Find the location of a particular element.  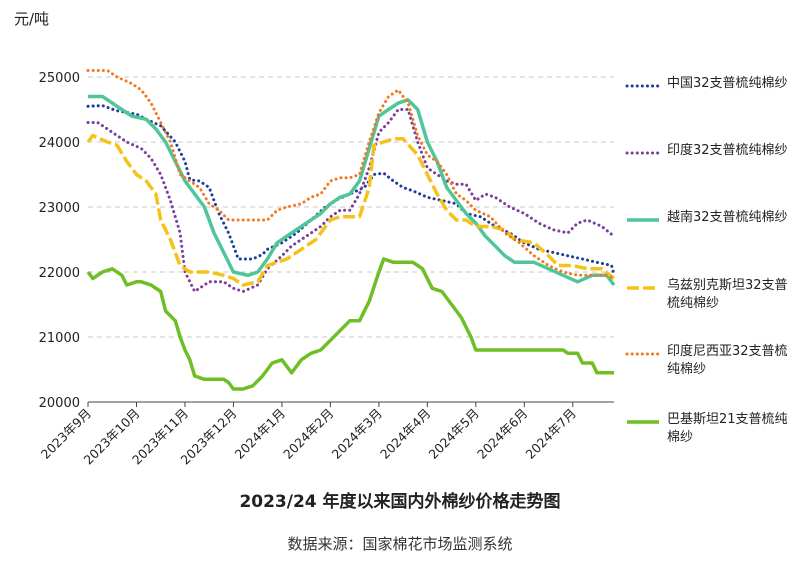

y-tick-label: 25000 is located at coordinates (59, 78).